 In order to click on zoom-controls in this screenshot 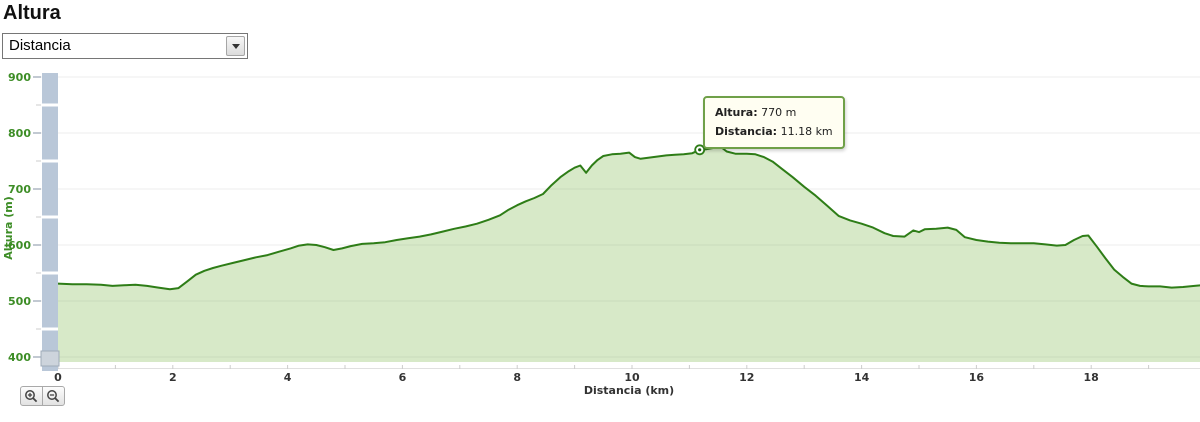, I will do `click(42, 396)`.